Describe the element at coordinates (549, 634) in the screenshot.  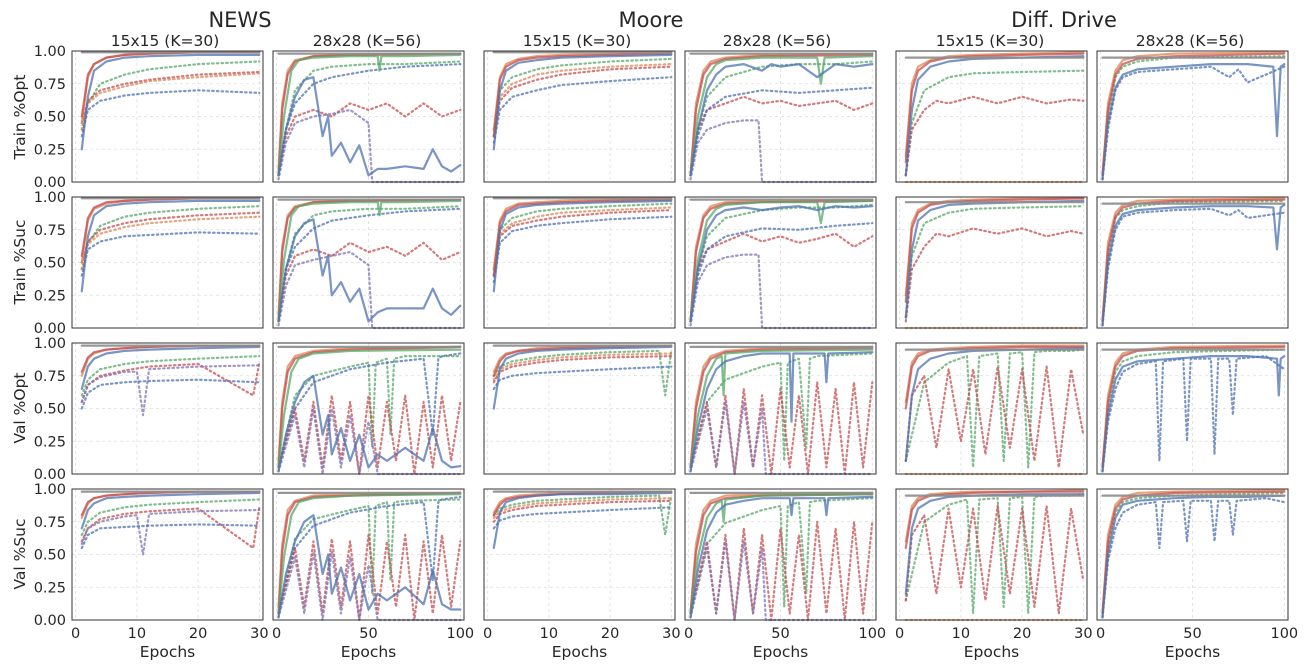
I see `x-tick-label: 10` at that location.